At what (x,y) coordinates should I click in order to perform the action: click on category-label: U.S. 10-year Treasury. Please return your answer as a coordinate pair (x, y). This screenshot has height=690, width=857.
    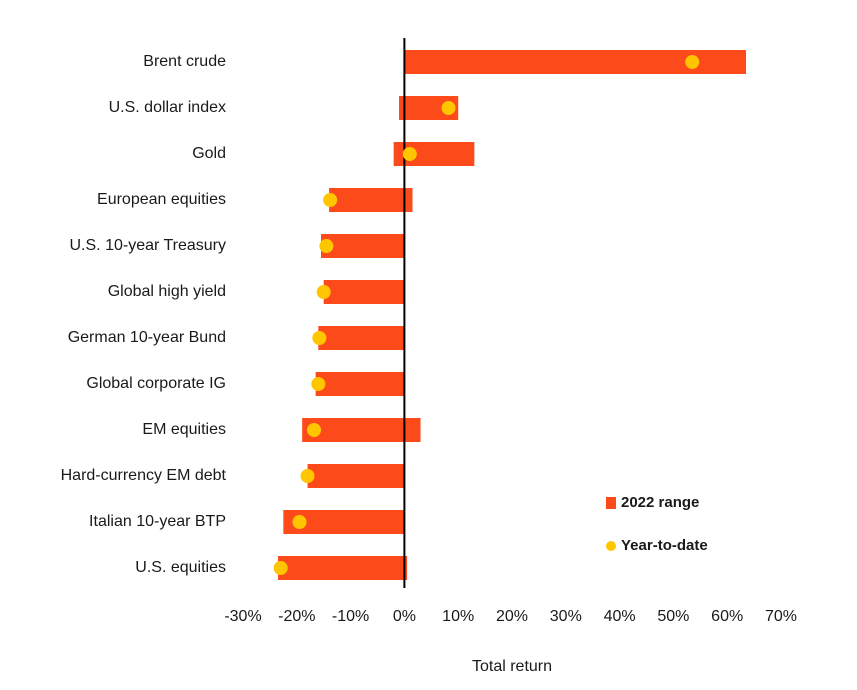
    Looking at the image, I should click on (148, 245).